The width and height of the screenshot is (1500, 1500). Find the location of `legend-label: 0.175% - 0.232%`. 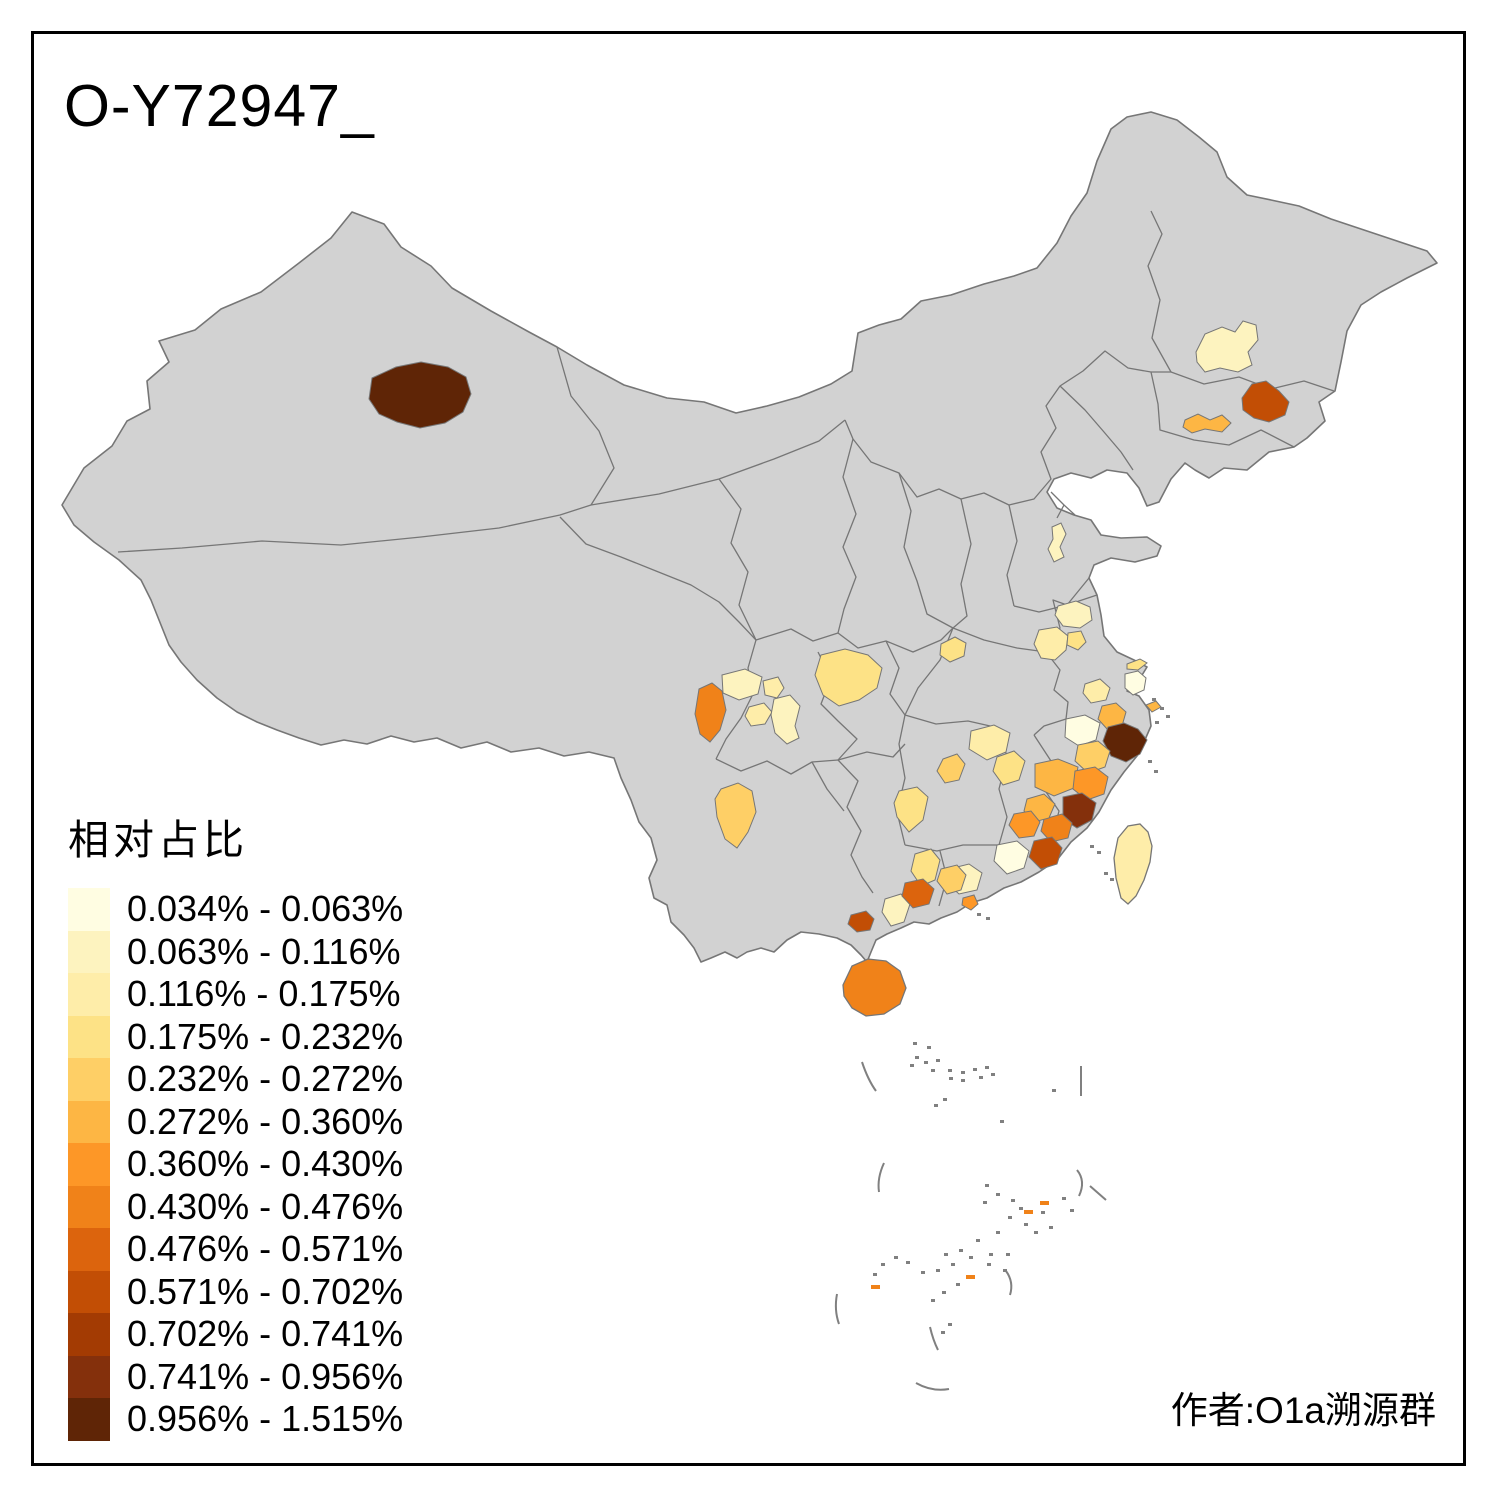

legend-label: 0.175% - 0.232% is located at coordinates (265, 1036).